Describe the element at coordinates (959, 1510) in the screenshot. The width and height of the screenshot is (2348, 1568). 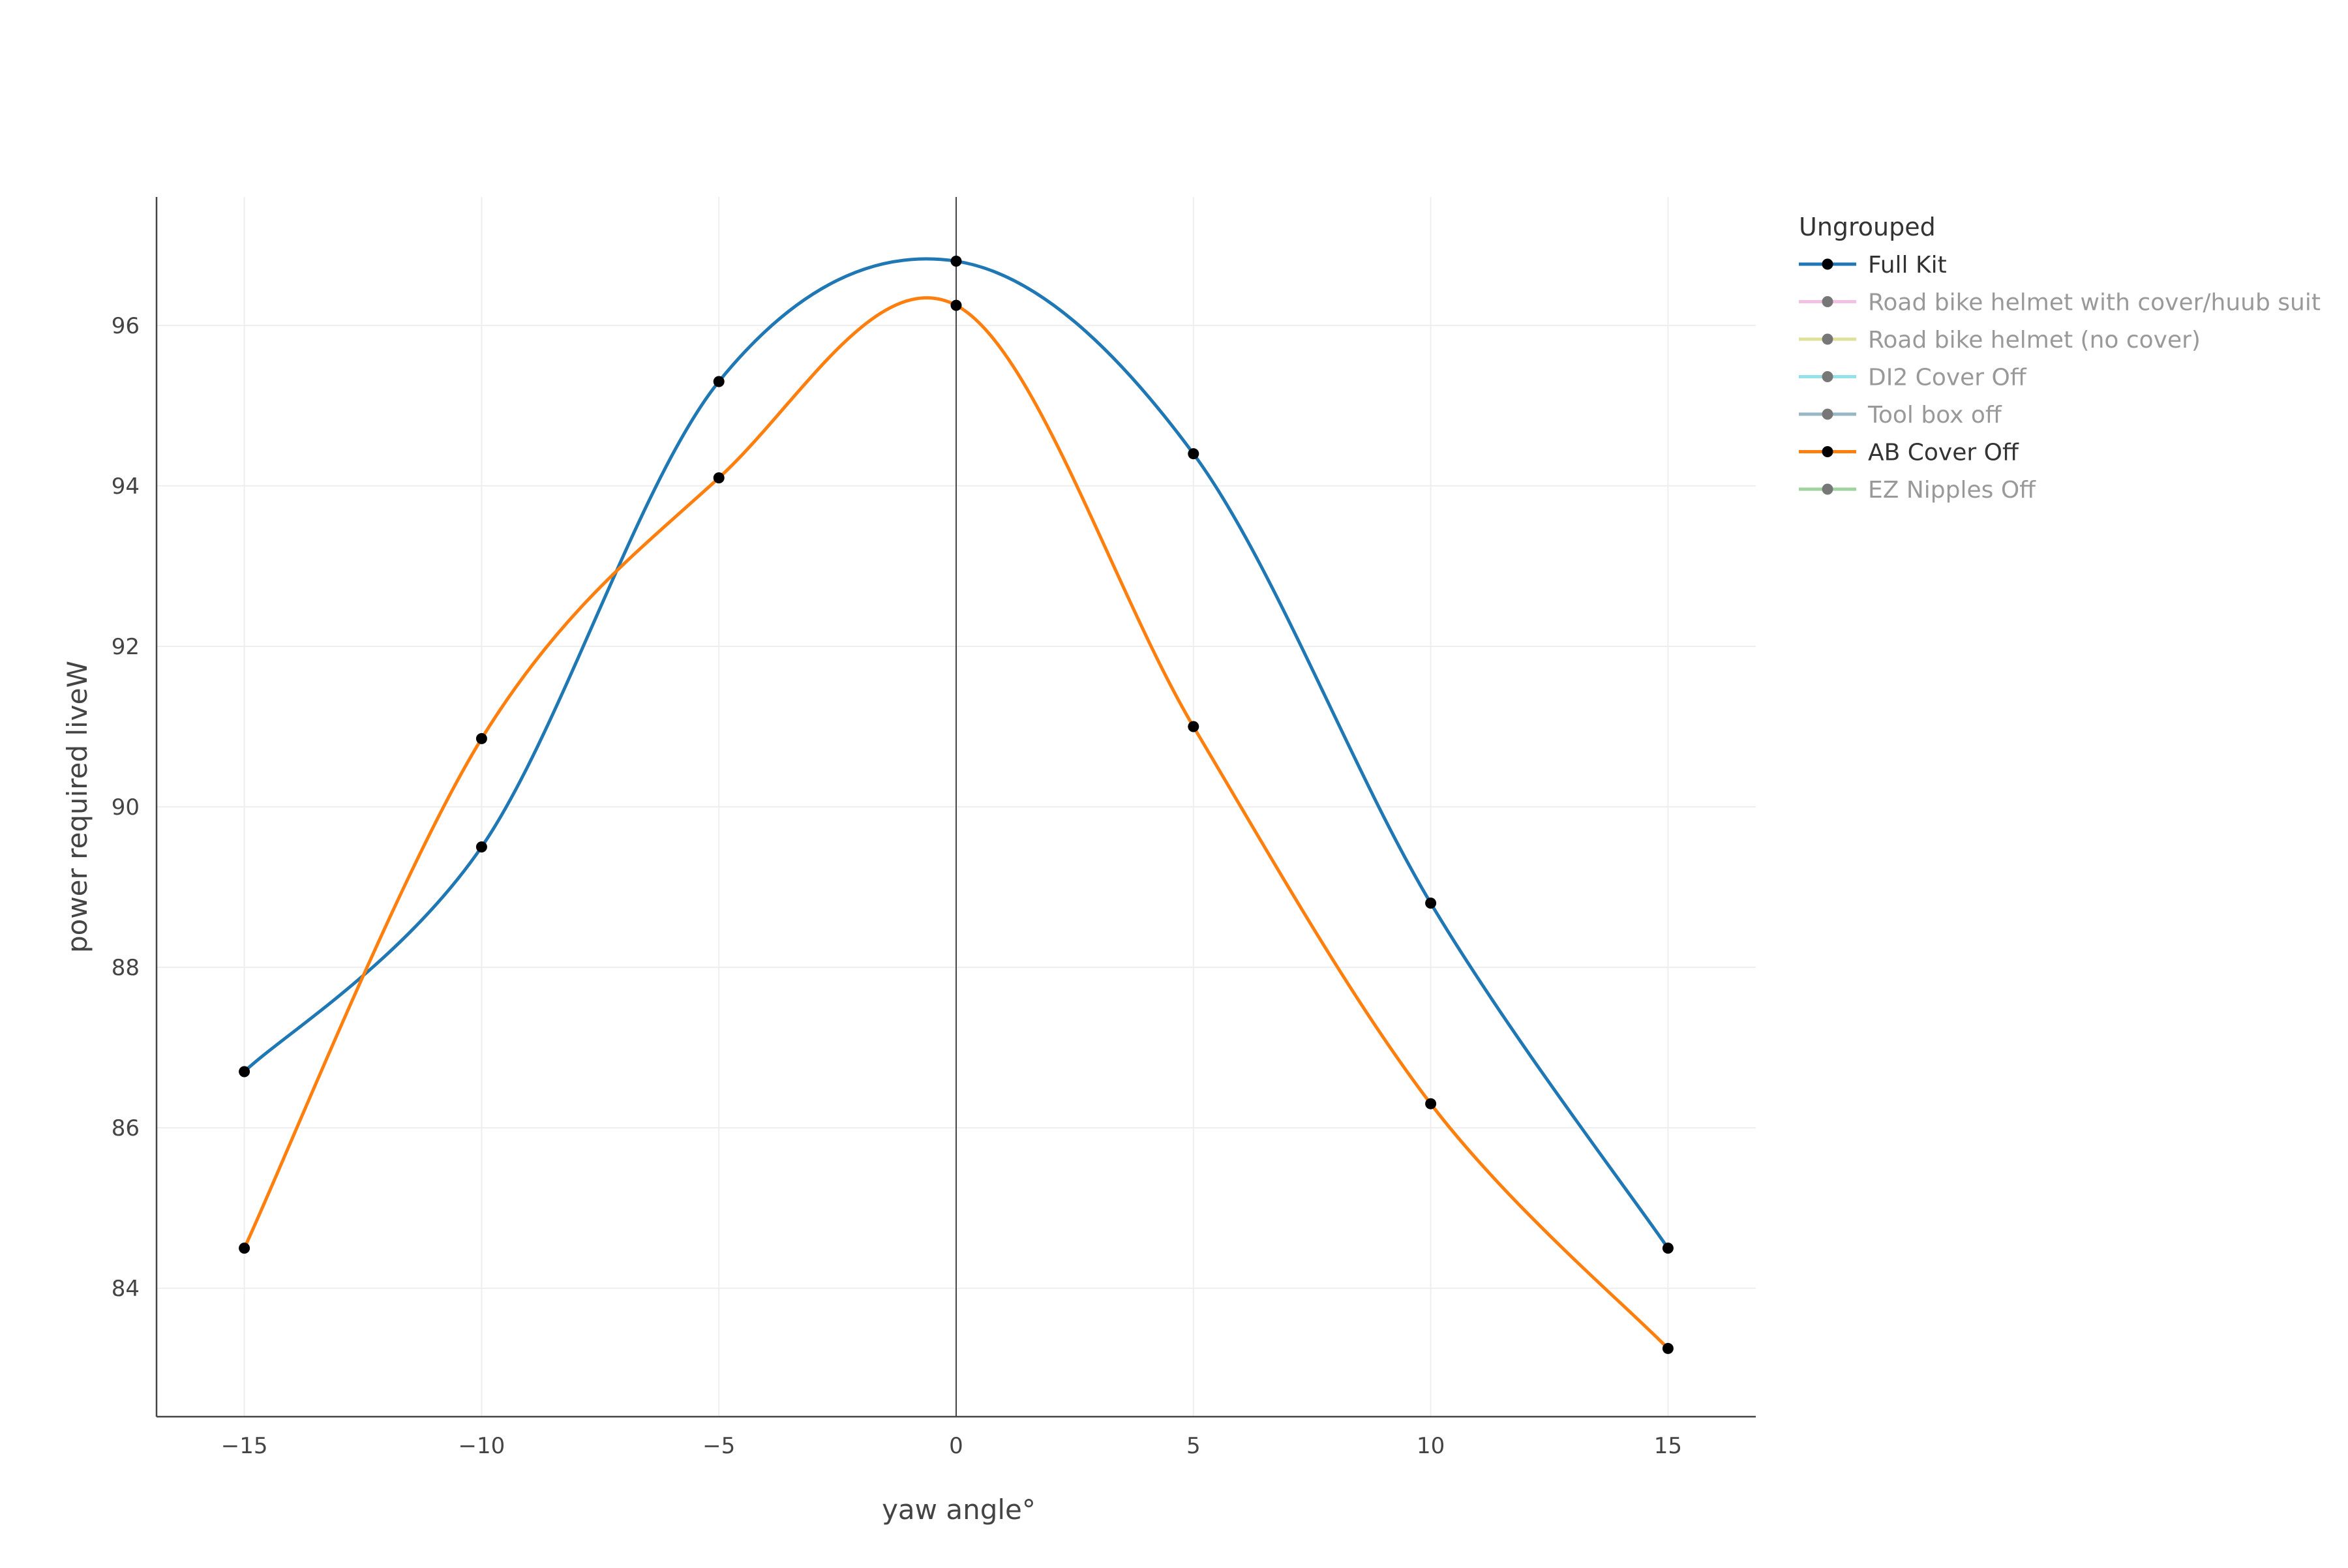
I see `x-axis-title: yaw angle°` at that location.